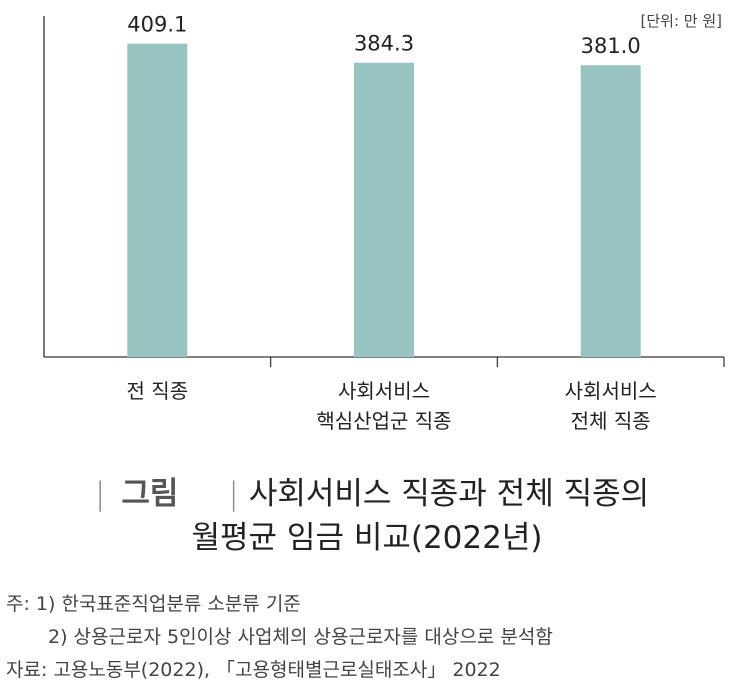 Image resolution: width=734 pixels, height=699 pixels. What do you see at coordinates (253, 670) in the screenshot?
I see `source-note: 자료: 고용노동부(2022), 「고용형태별근로실태조사」 2022` at bounding box center [253, 670].